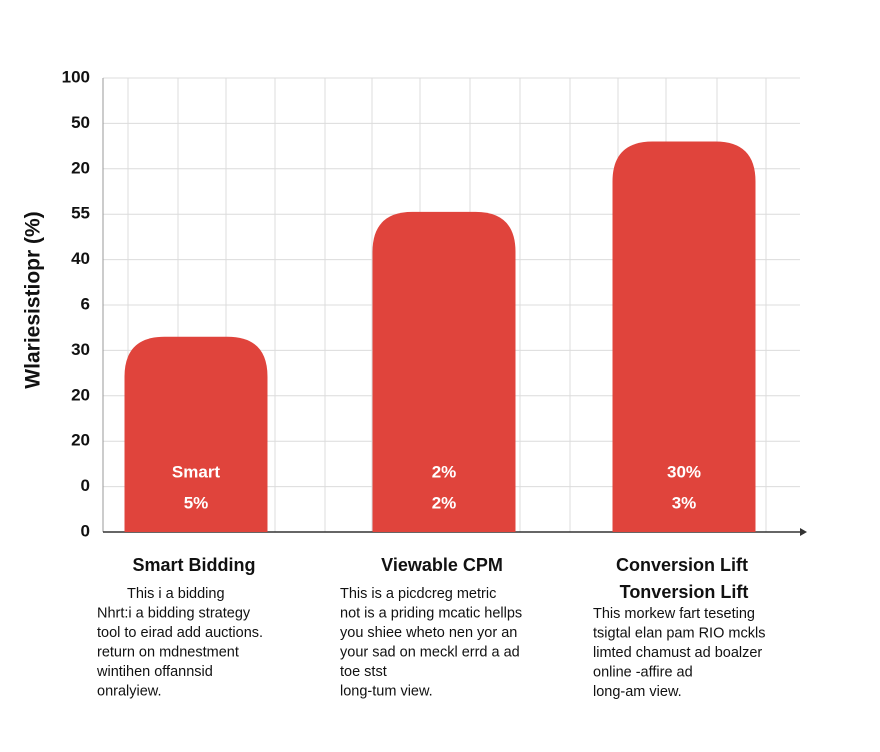 The width and height of the screenshot is (880, 752). I want to click on description-line: tool to eirad add auctions., so click(180, 633).